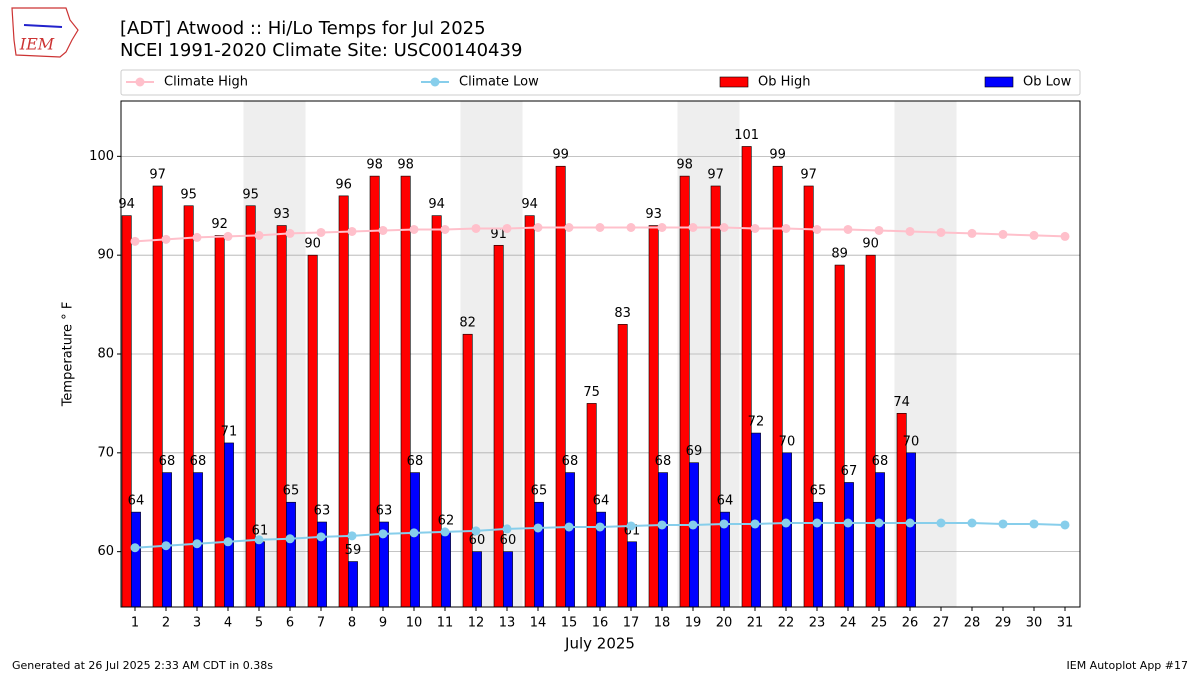  Describe the element at coordinates (353, 550) in the screenshot. I see `value-label: 59` at that location.